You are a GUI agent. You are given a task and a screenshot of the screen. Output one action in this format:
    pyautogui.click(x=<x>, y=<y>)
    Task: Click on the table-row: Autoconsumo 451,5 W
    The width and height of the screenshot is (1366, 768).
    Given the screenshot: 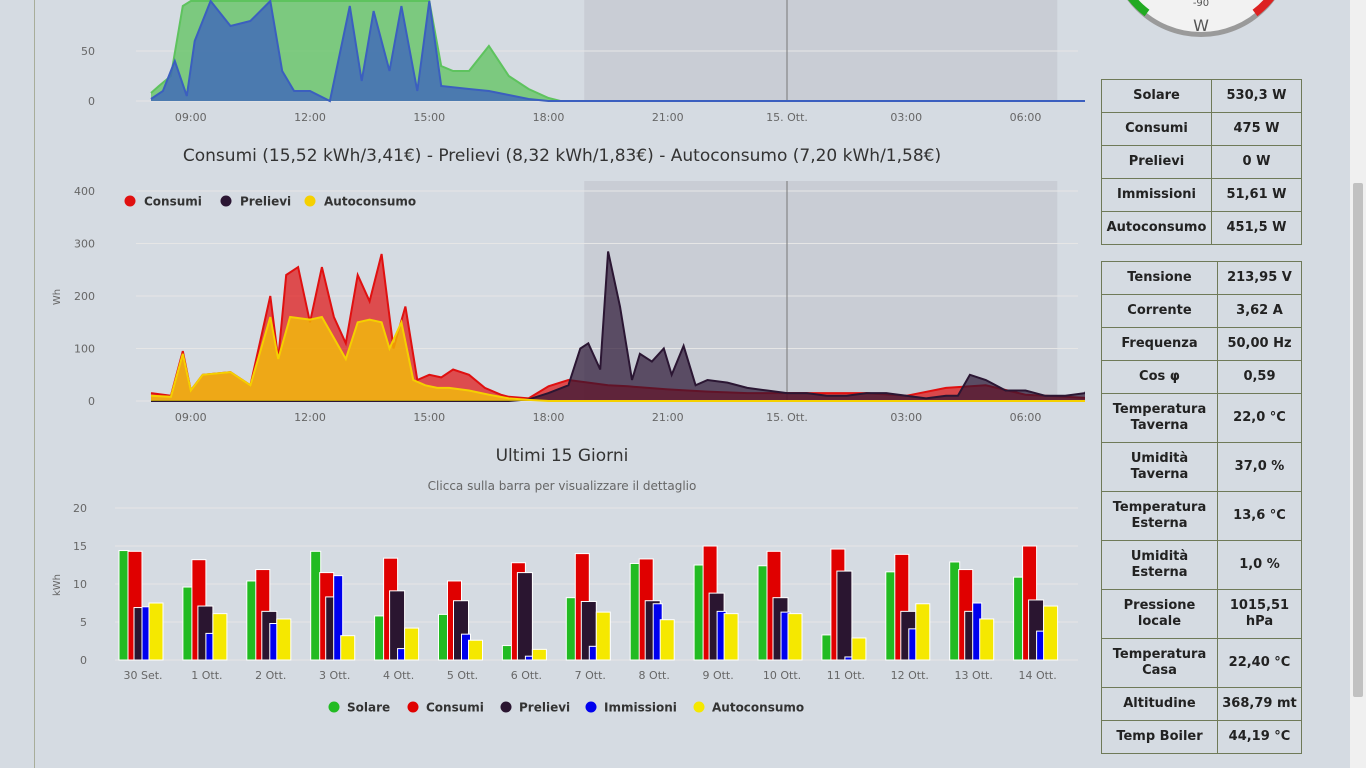 What is the action you would take?
    pyautogui.click(x=1201, y=228)
    